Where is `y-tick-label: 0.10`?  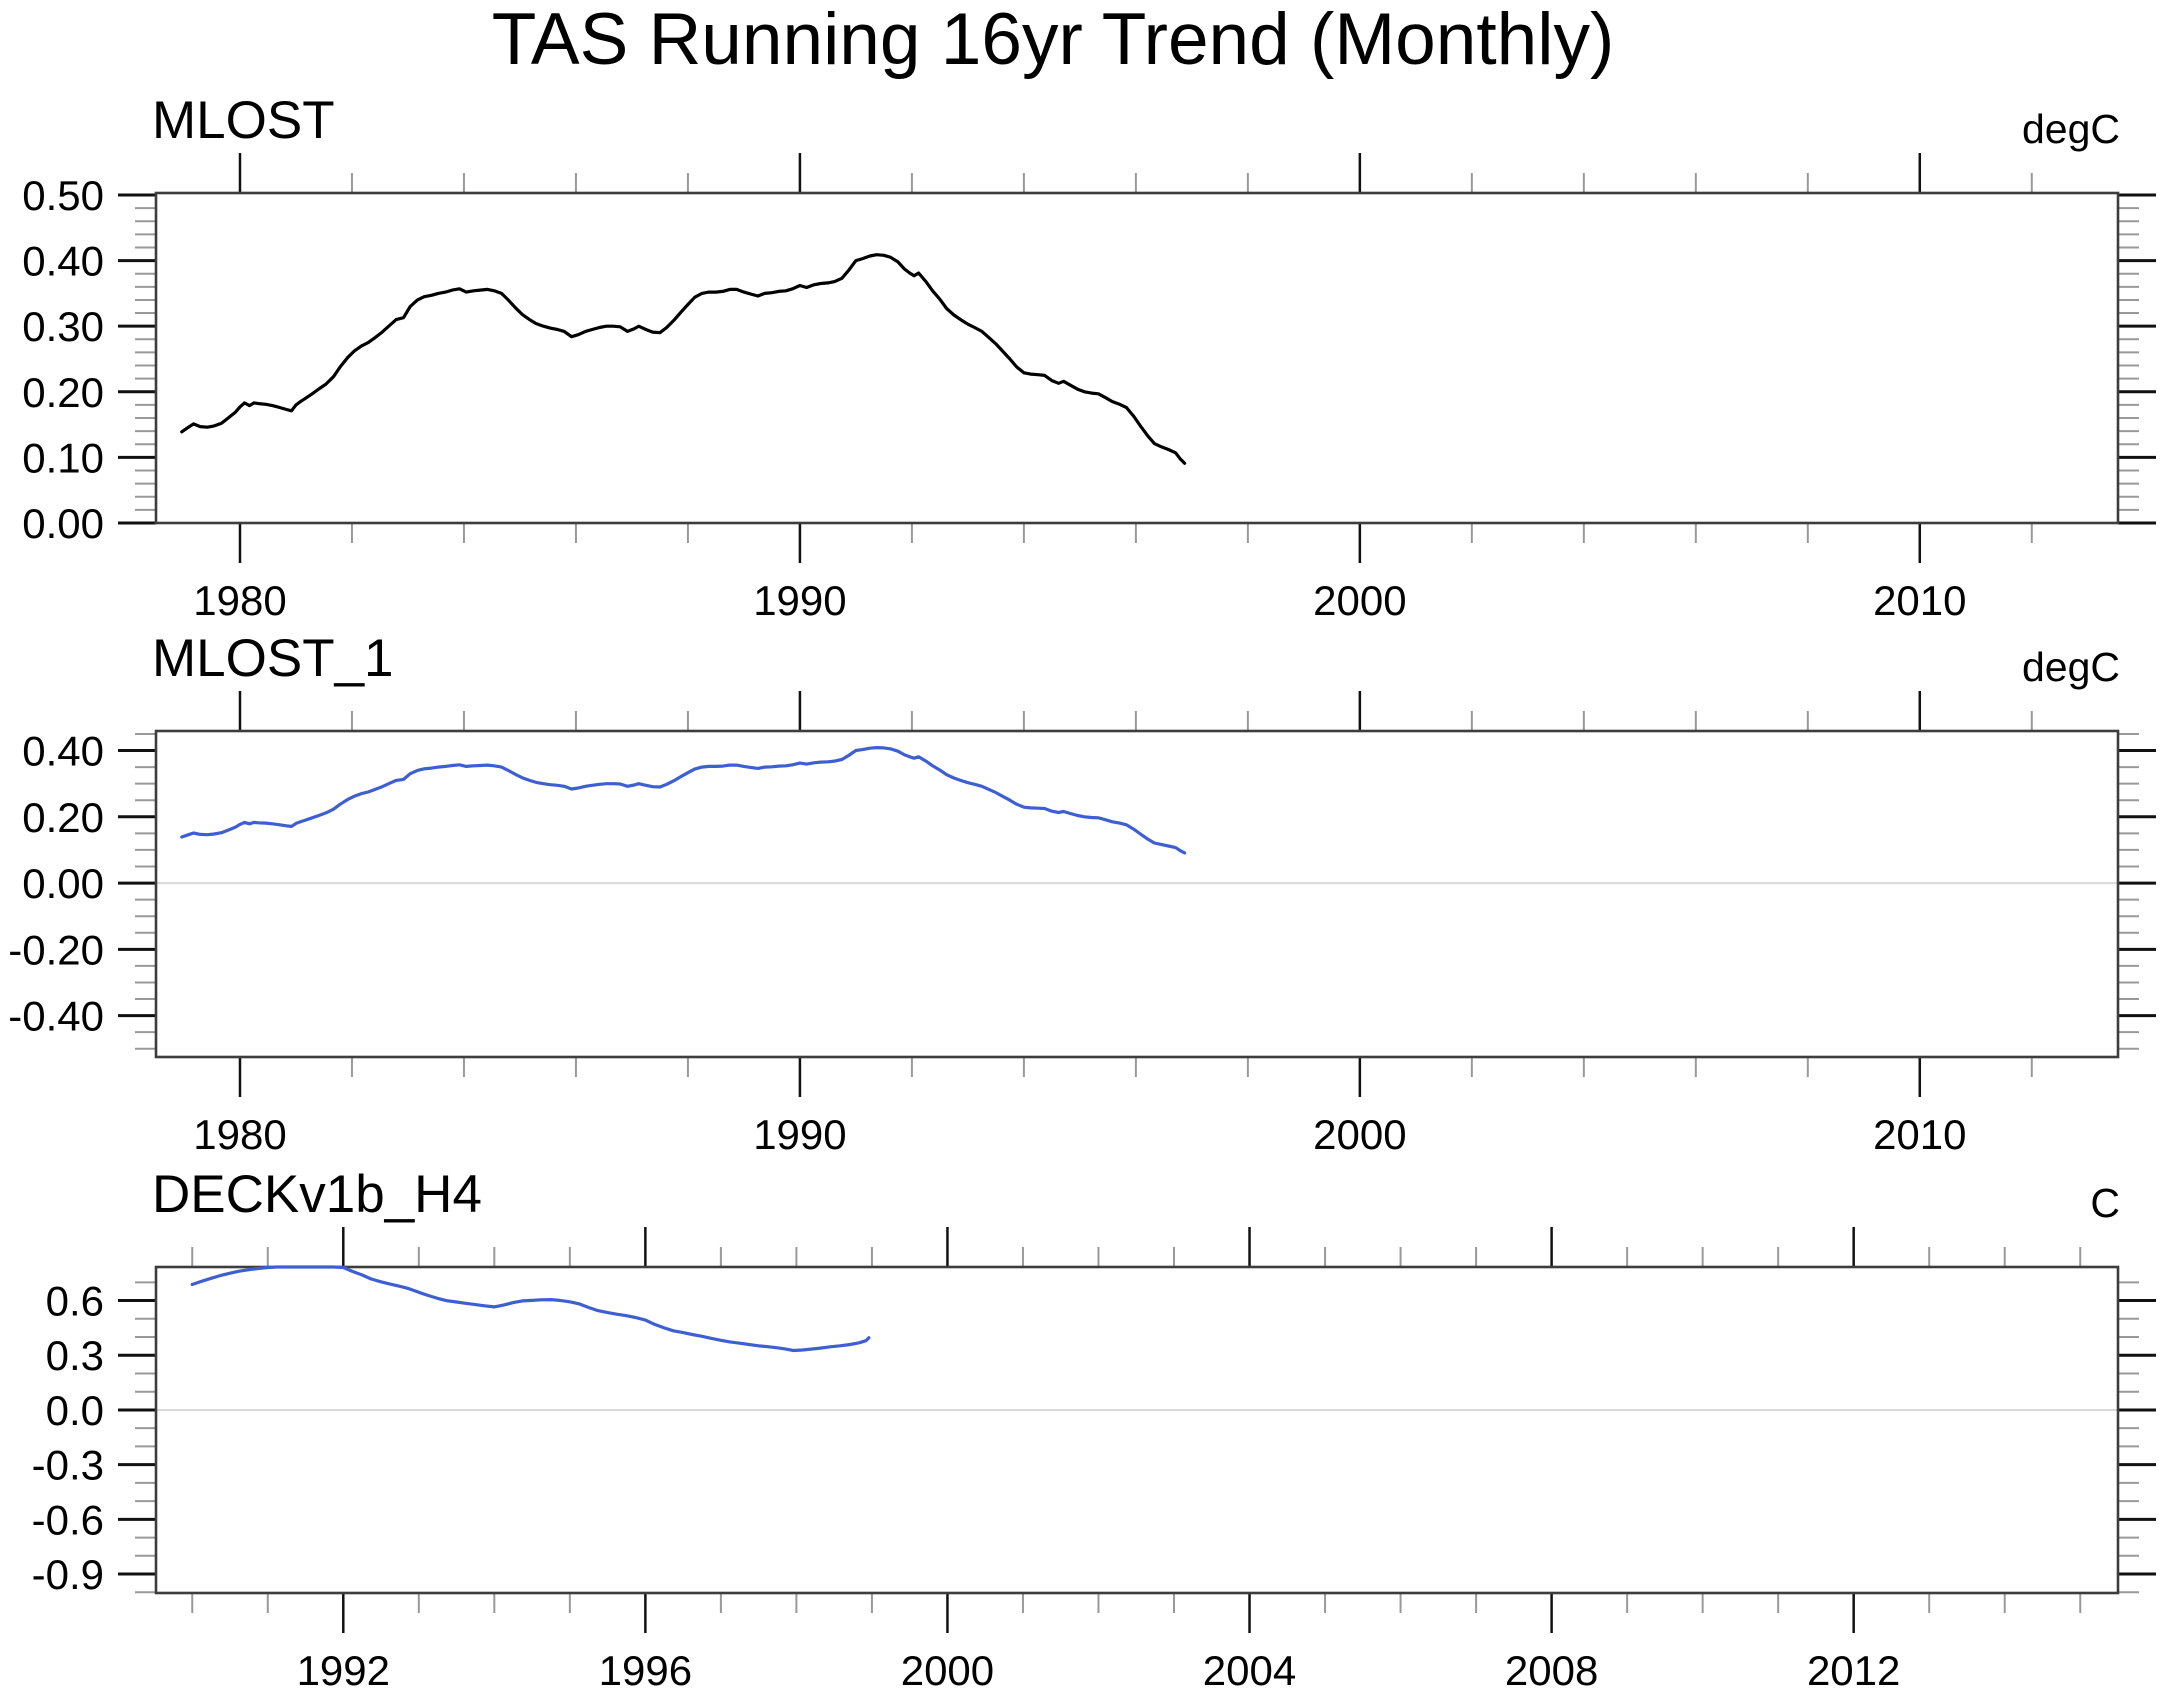
y-tick-label: 0.10 is located at coordinates (63, 457).